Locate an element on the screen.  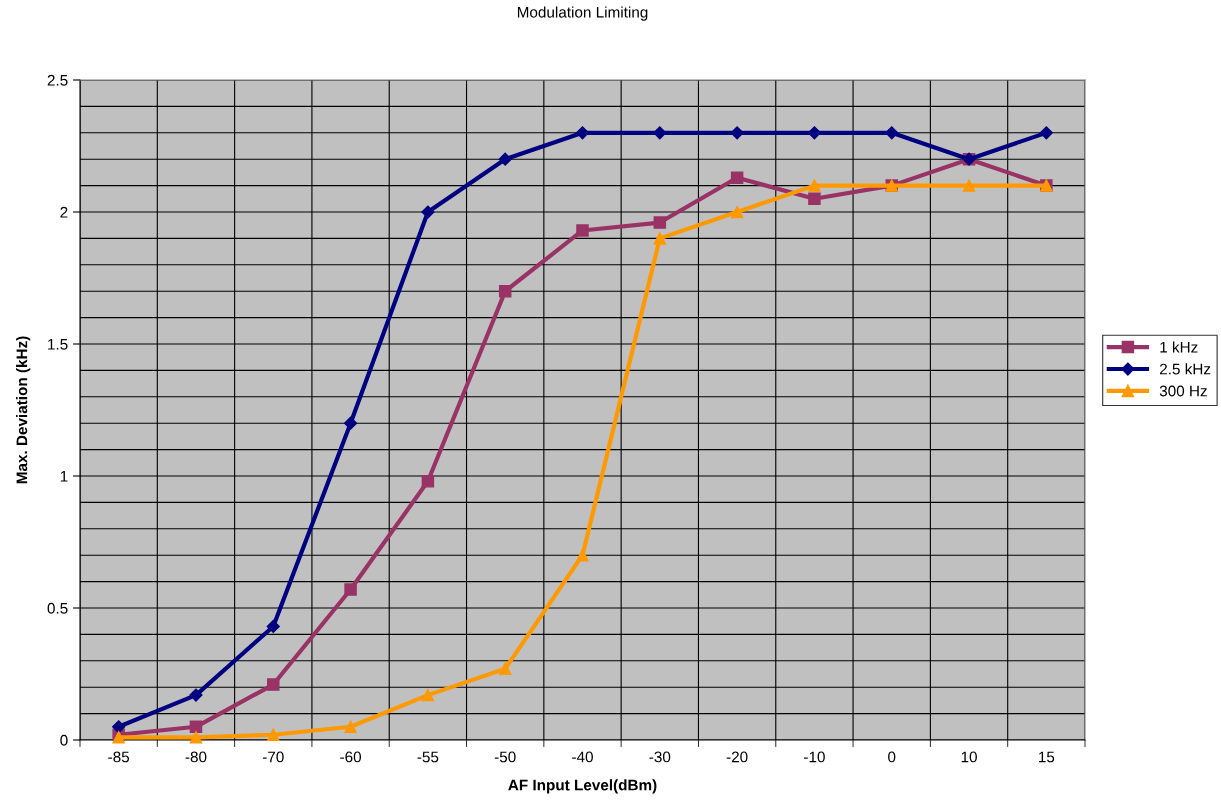
x-tick-label: 15 is located at coordinates (1047, 757).